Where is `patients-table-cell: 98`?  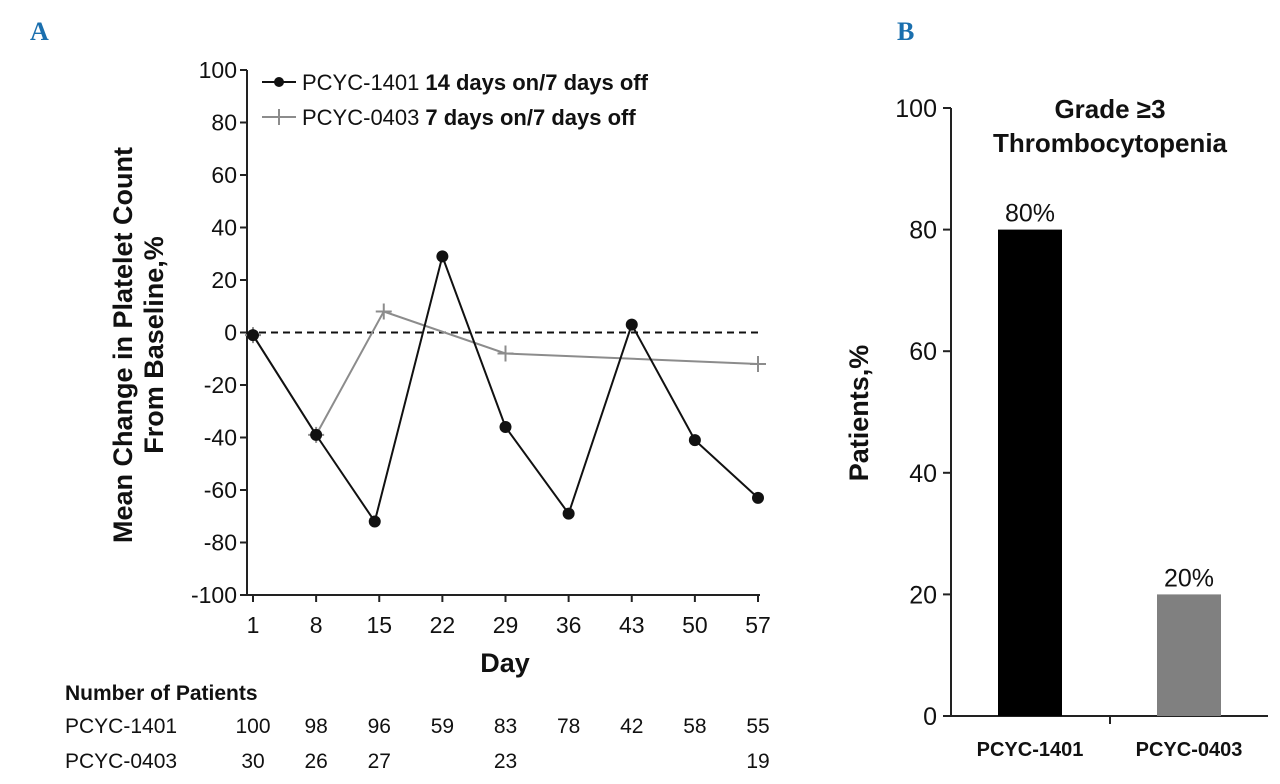
patients-table-cell: 98 is located at coordinates (315, 726).